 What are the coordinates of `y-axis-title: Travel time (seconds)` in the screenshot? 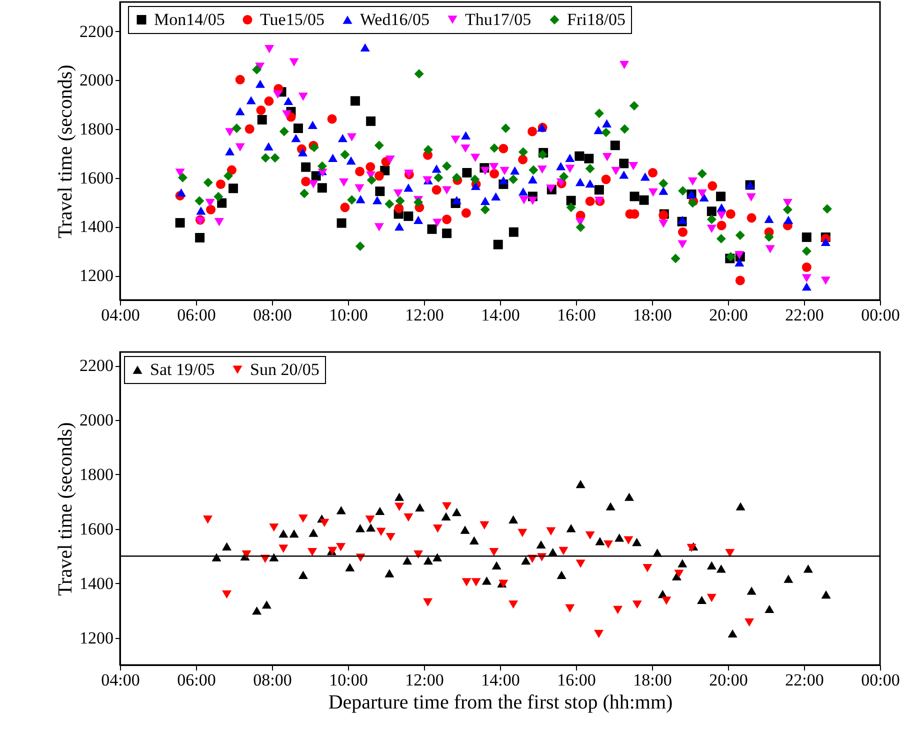 It's located at (65, 509).